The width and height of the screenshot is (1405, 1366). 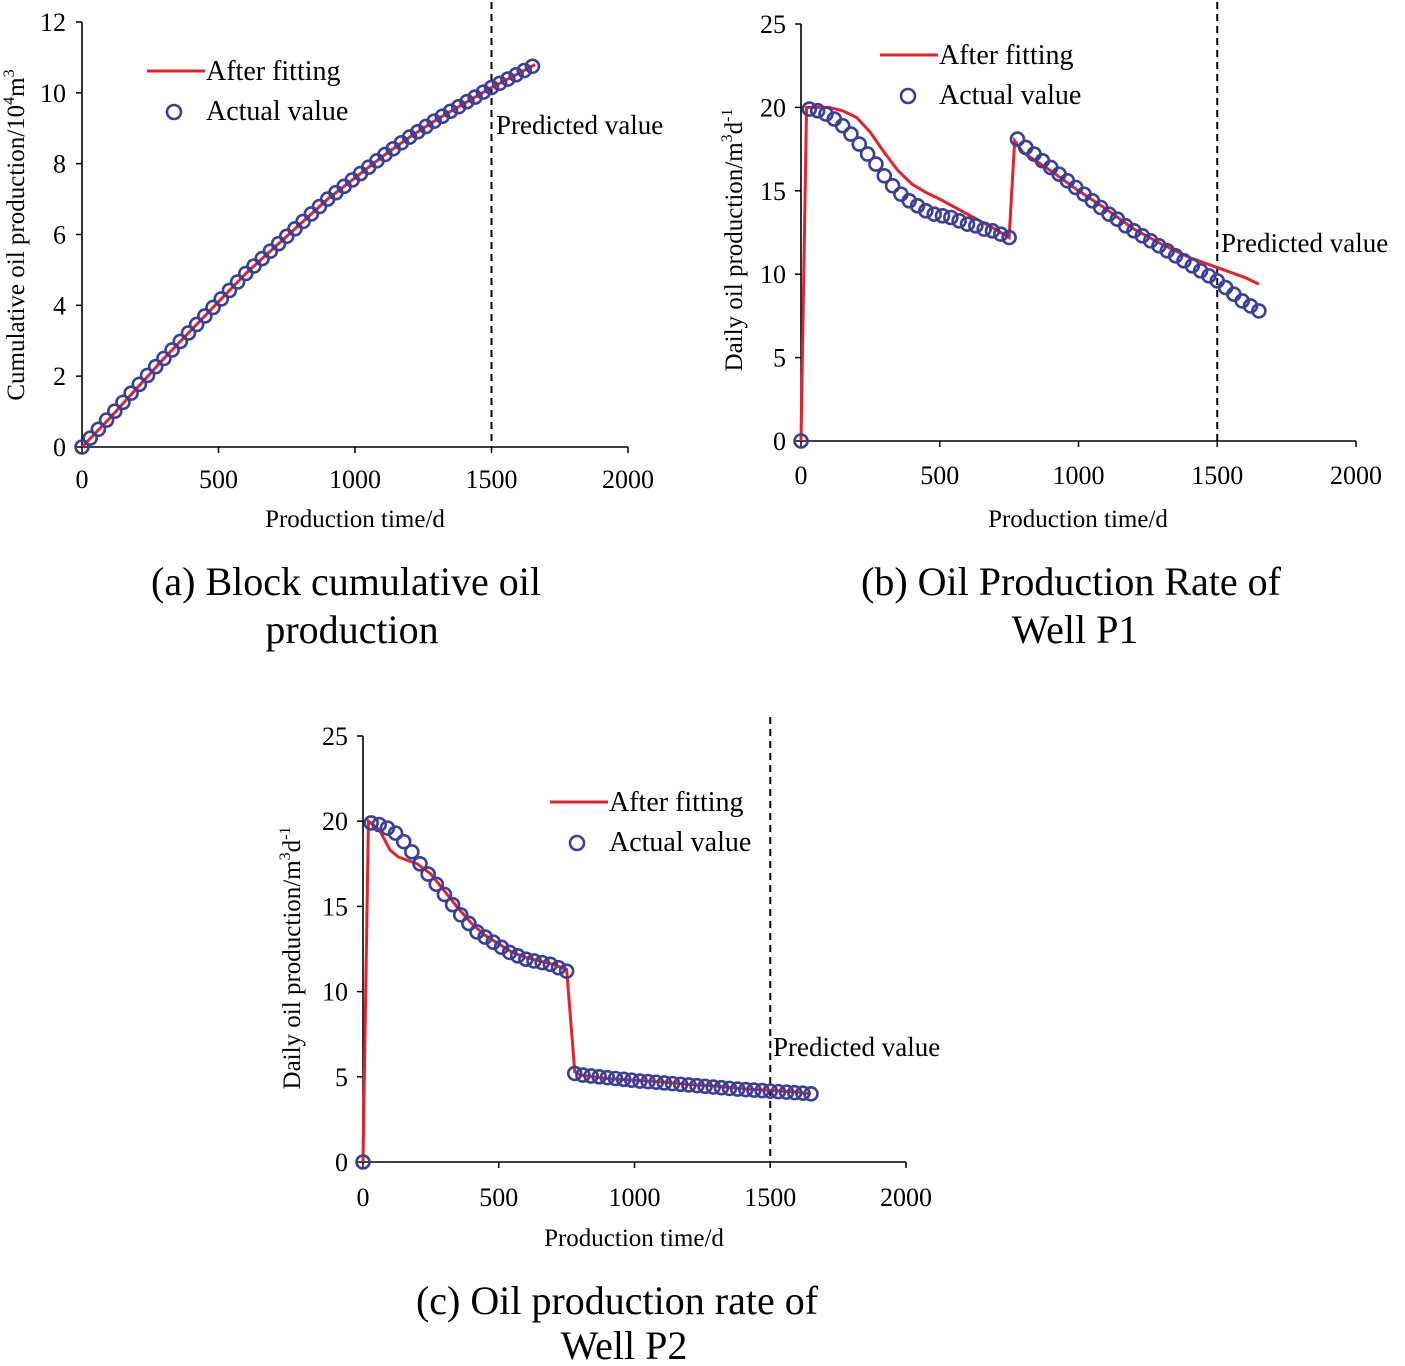 I want to click on panel-c-y-label: Daily oil production/m3d-1, so click(x=291, y=958).